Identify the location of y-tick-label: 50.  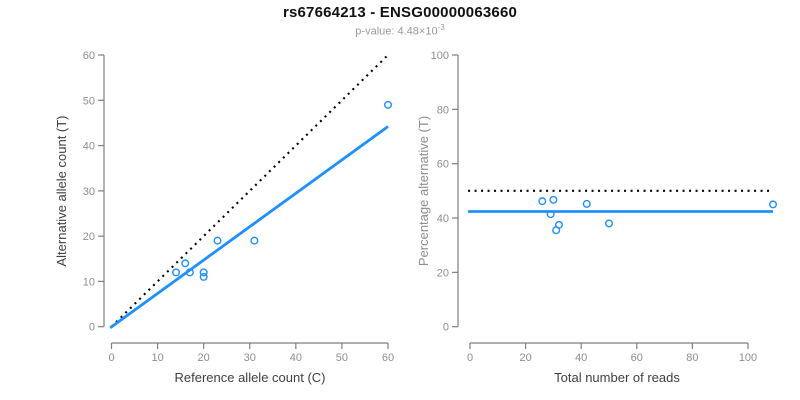
(89, 101).